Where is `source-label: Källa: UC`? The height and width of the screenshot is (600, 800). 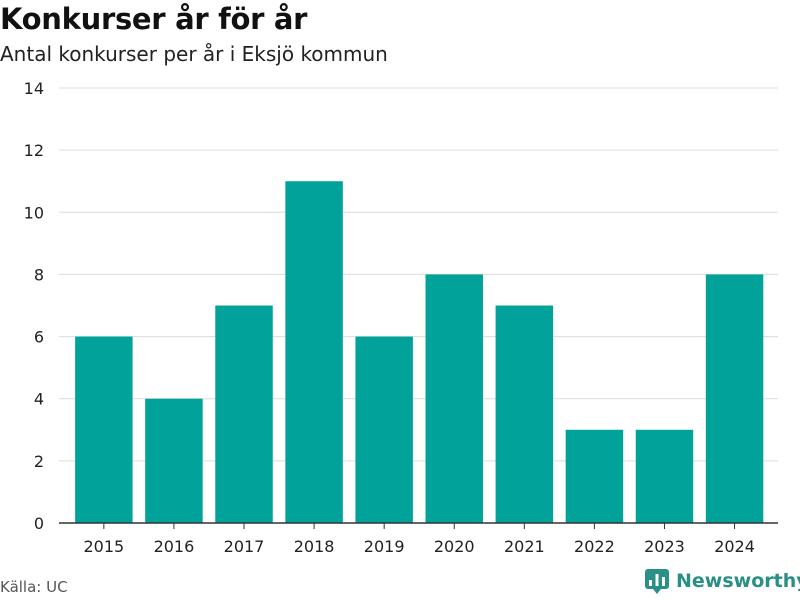
source-label: Källa: UC is located at coordinates (34, 587).